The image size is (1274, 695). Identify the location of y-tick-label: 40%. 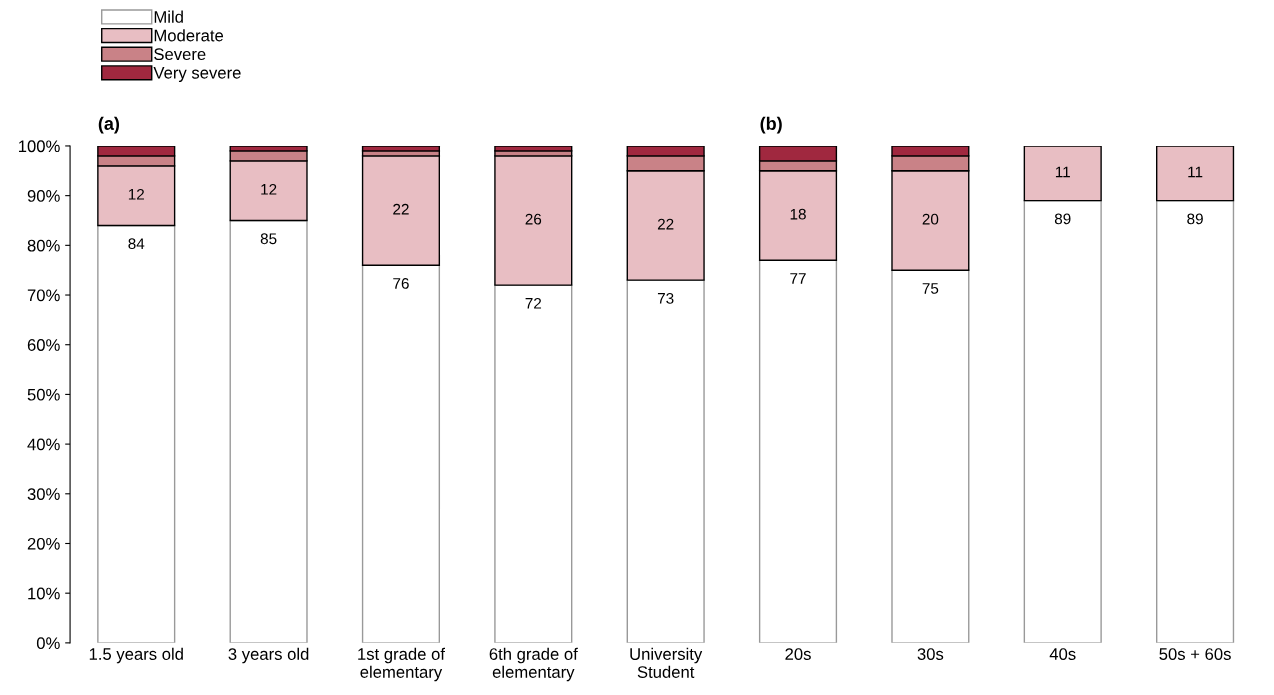
(43, 444).